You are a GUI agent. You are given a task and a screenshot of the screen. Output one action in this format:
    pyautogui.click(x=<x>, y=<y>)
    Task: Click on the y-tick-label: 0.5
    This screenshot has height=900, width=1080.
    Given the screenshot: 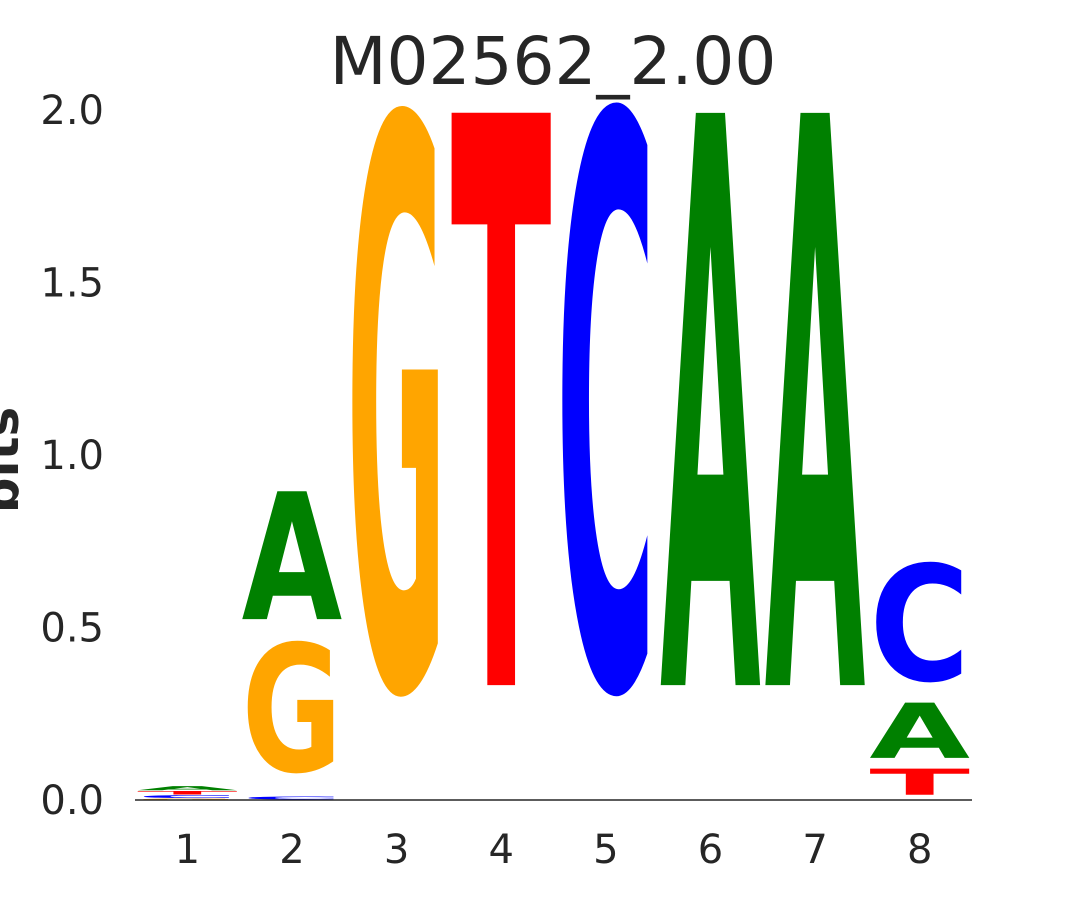 What is the action you would take?
    pyautogui.click(x=72, y=629)
    